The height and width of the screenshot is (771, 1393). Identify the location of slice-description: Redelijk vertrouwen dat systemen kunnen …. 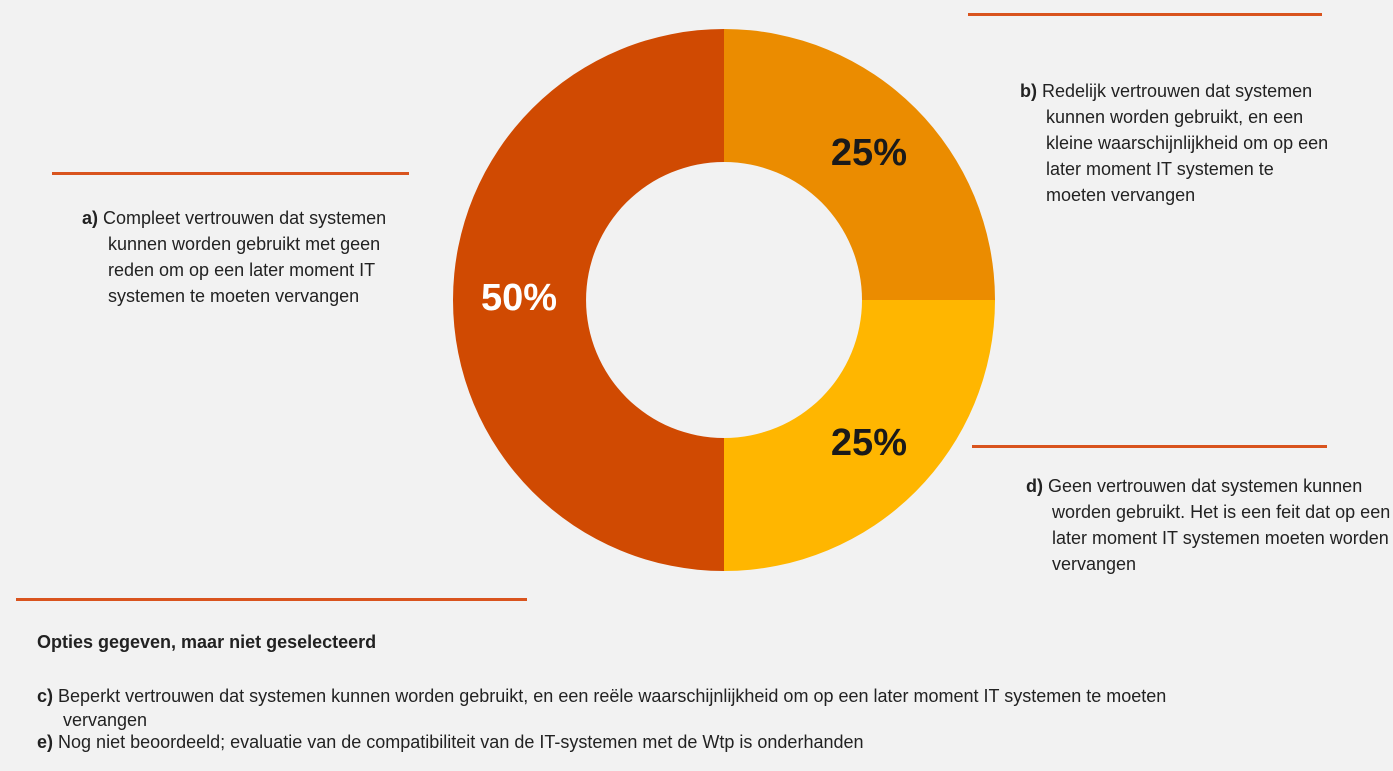
(1185, 143).